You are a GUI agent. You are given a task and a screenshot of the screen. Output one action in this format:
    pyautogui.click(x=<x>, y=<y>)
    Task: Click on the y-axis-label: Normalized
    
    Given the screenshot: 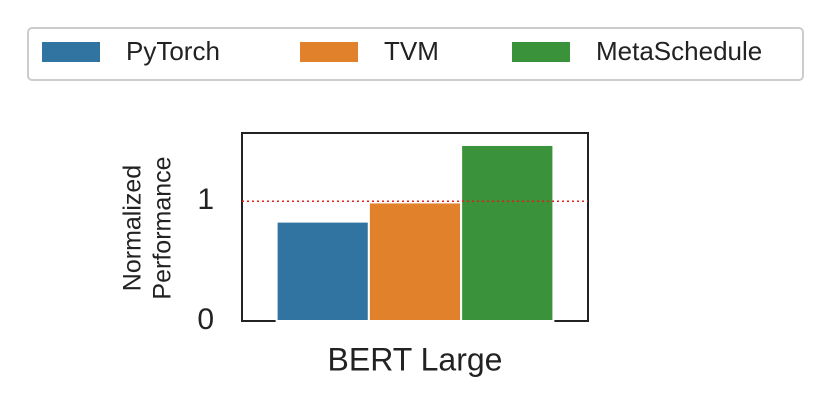 What is the action you would take?
    pyautogui.click(x=133, y=228)
    